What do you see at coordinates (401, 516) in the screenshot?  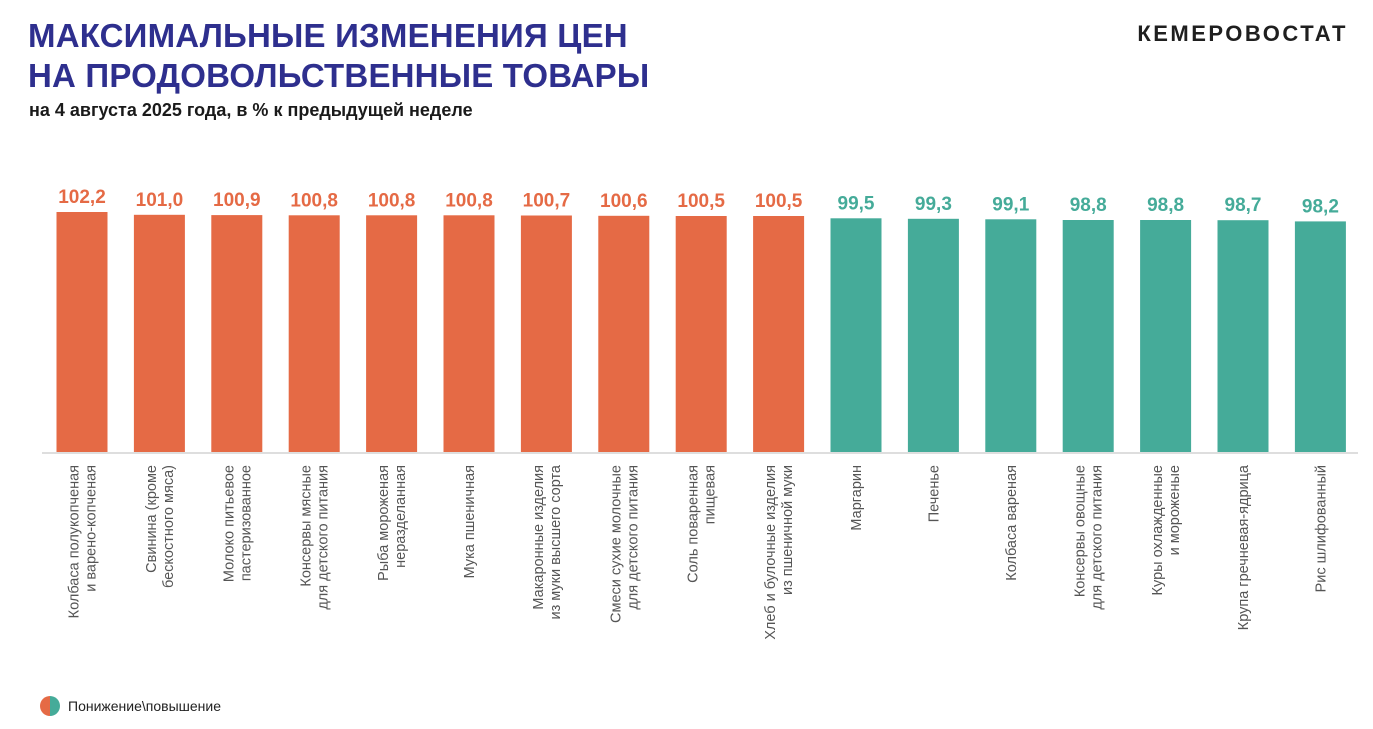 I see `category-label: неразделанная` at bounding box center [401, 516].